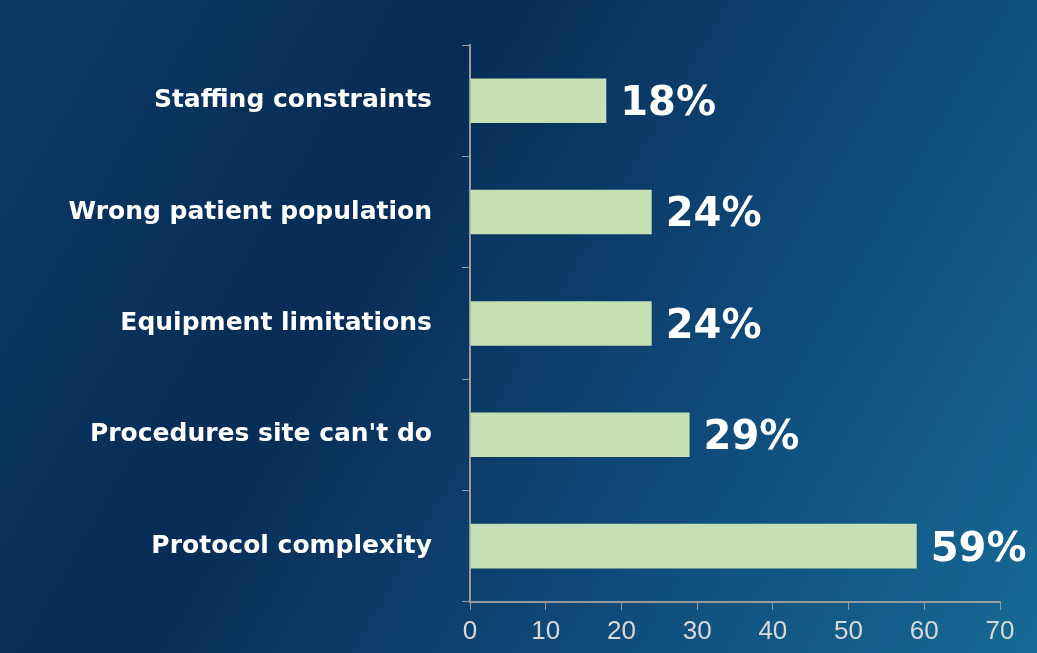  I want to click on x-tick-label: 20, so click(621, 629).